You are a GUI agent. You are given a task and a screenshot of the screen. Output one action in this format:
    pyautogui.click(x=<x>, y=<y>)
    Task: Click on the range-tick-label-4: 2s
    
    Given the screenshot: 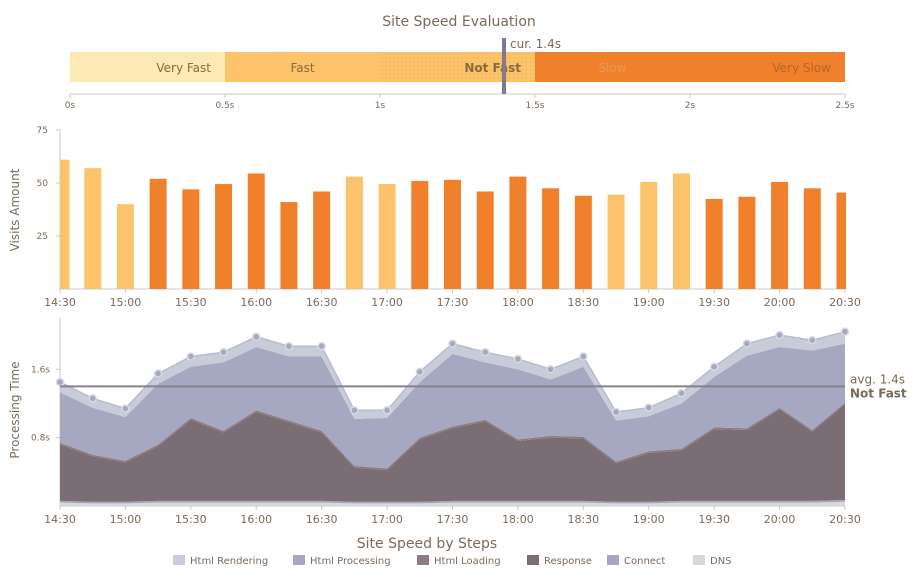 What is the action you would take?
    pyautogui.click(x=690, y=106)
    